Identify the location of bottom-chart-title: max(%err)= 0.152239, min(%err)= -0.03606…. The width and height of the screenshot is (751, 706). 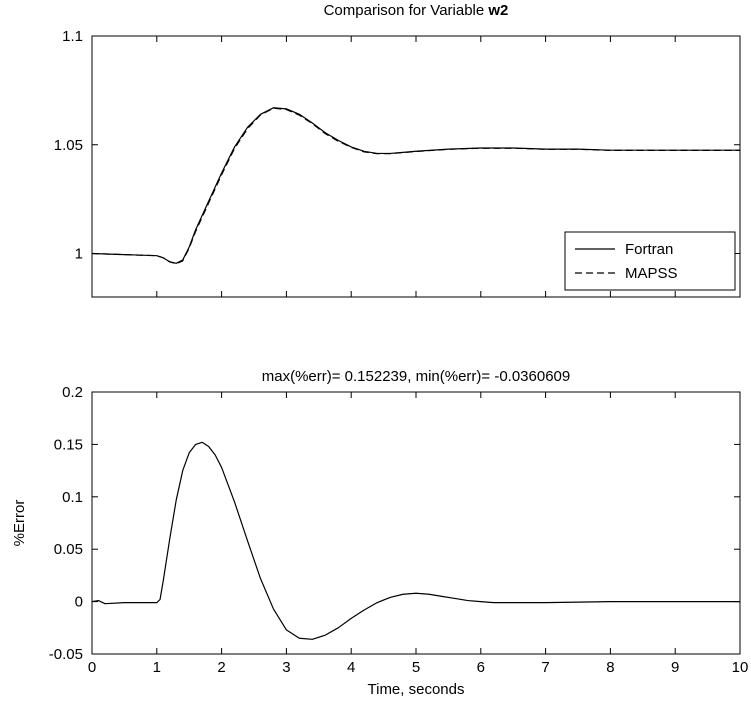
(416, 376).